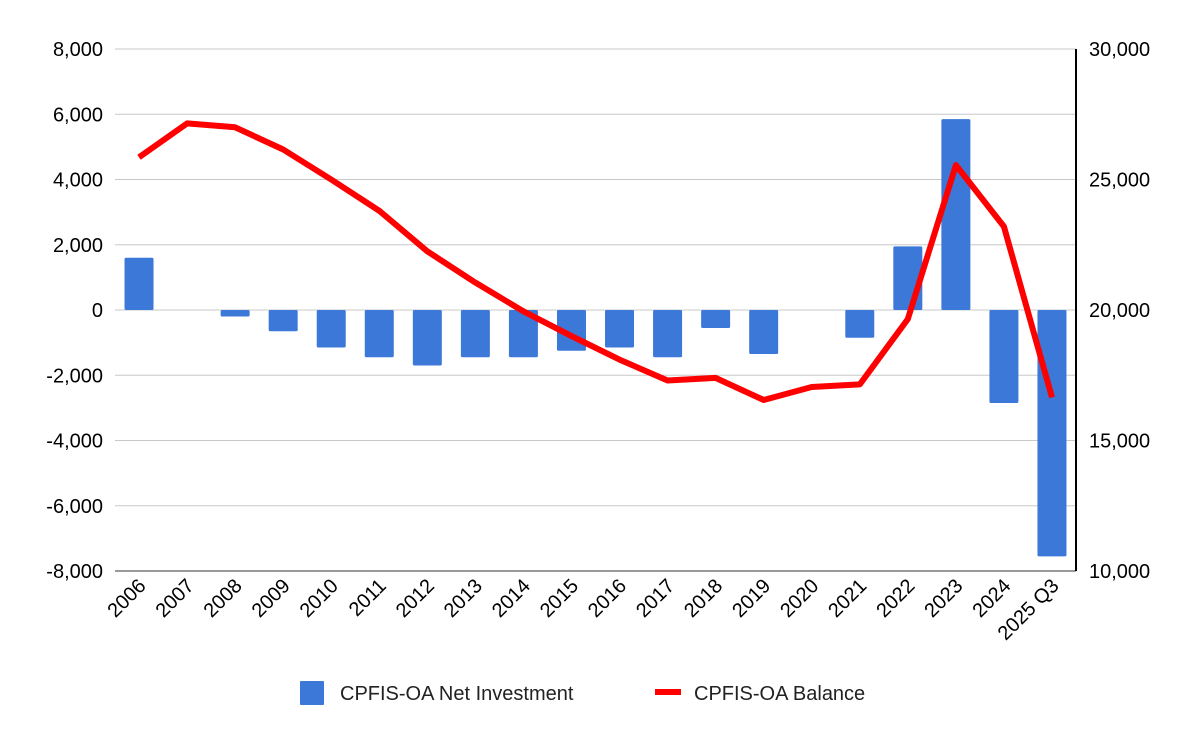  What do you see at coordinates (78, 181) in the screenshot?
I see `left-tick-label: 4,000` at bounding box center [78, 181].